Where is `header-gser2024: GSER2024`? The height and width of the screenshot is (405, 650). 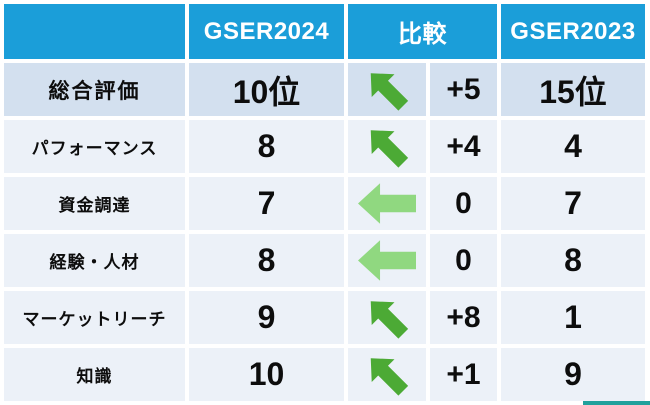 header-gser2024: GSER2024 is located at coordinates (266, 31).